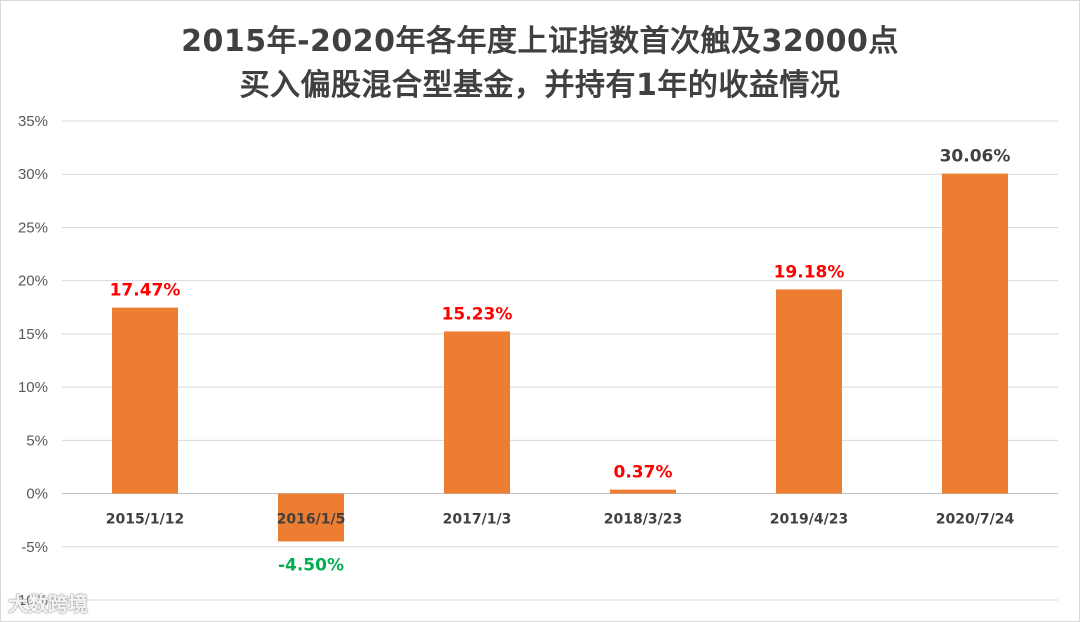  I want to click on x-tick-label: 2016/1/5, so click(311, 520).